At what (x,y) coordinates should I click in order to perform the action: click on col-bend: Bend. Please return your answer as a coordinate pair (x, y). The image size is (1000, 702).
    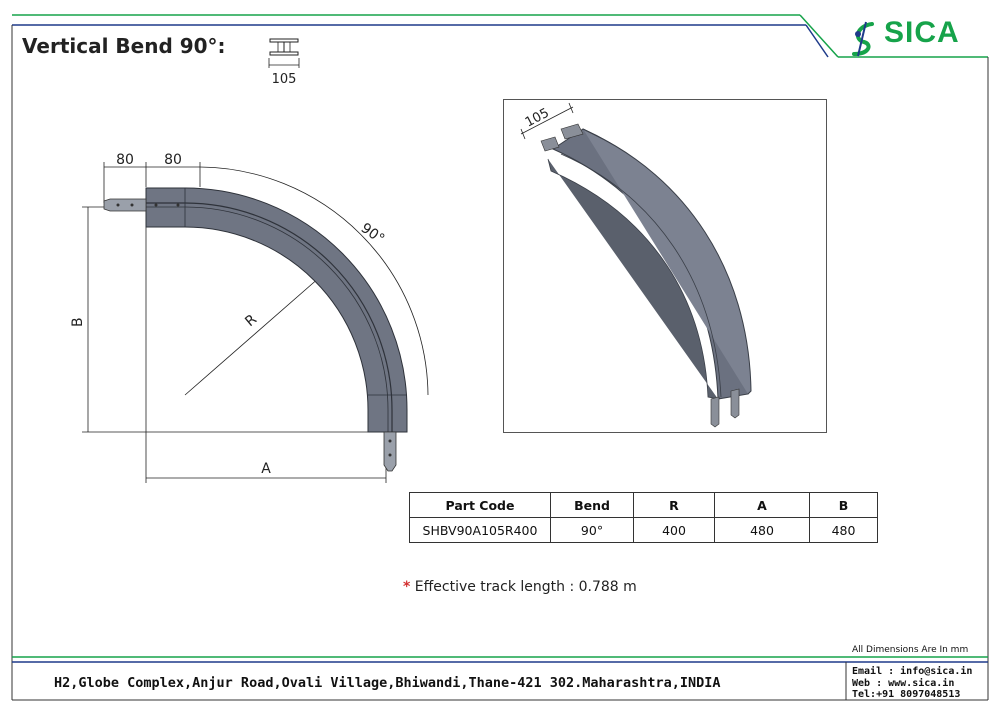
    Looking at the image, I should click on (592, 505).